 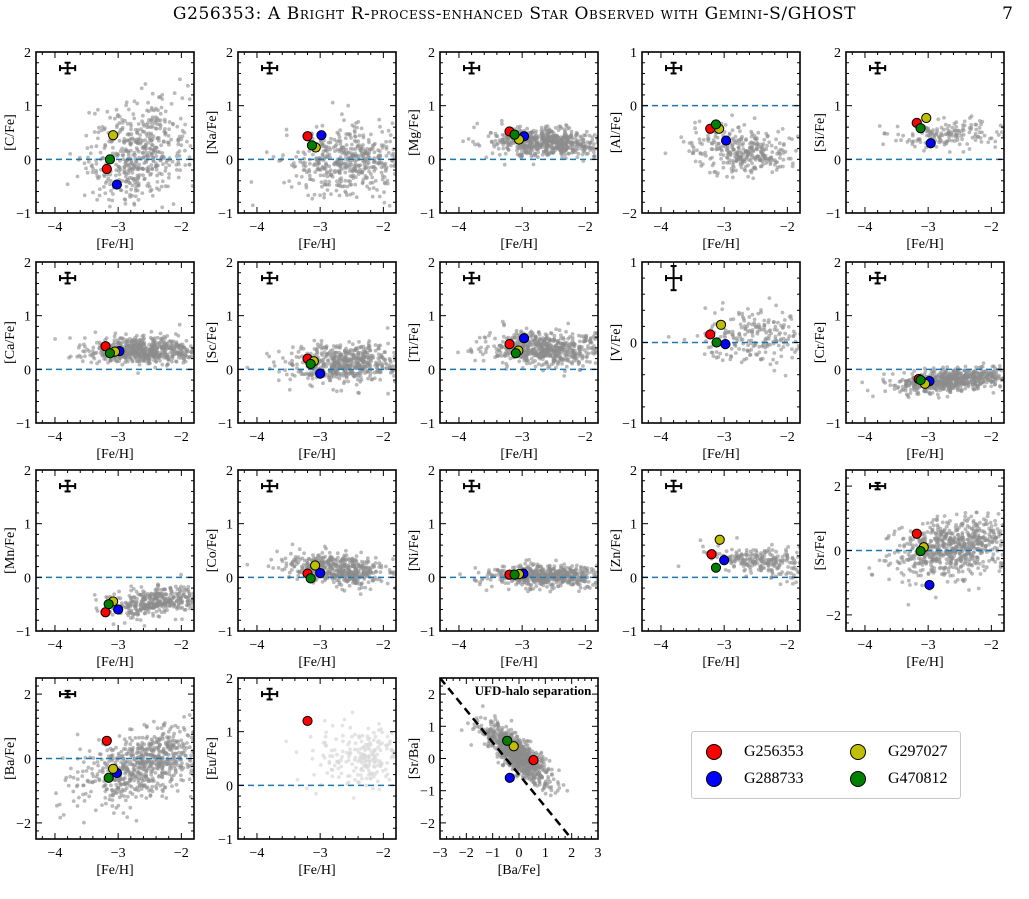 What do you see at coordinates (716, 342) in the screenshot?
I see `star-G470812` at bounding box center [716, 342].